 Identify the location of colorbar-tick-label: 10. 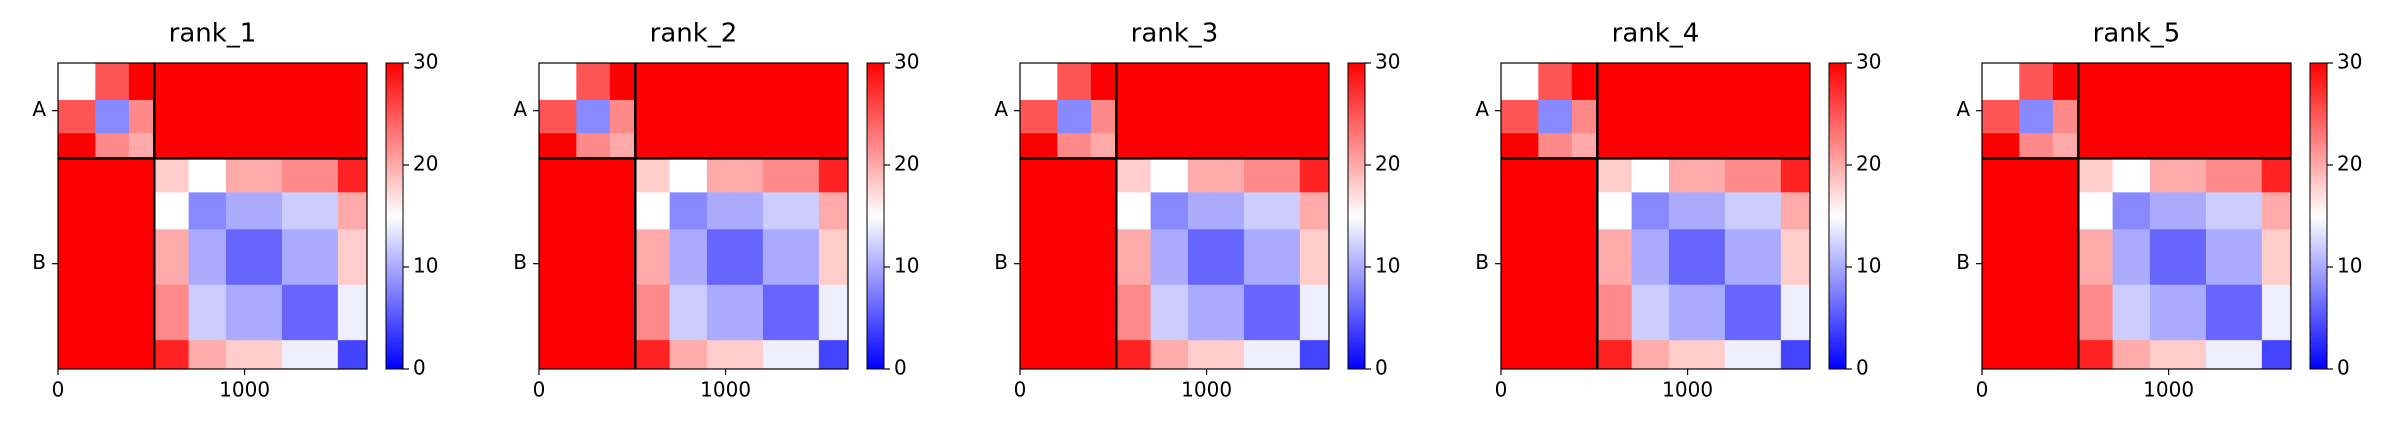
(425, 266).